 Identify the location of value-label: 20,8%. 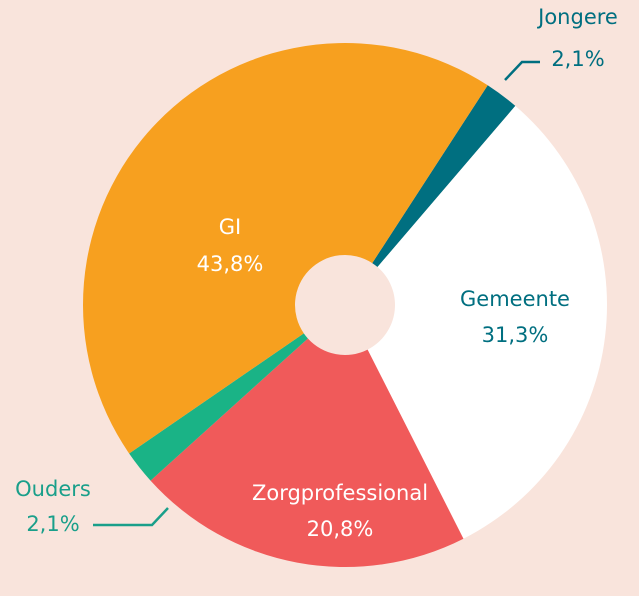
(340, 529).